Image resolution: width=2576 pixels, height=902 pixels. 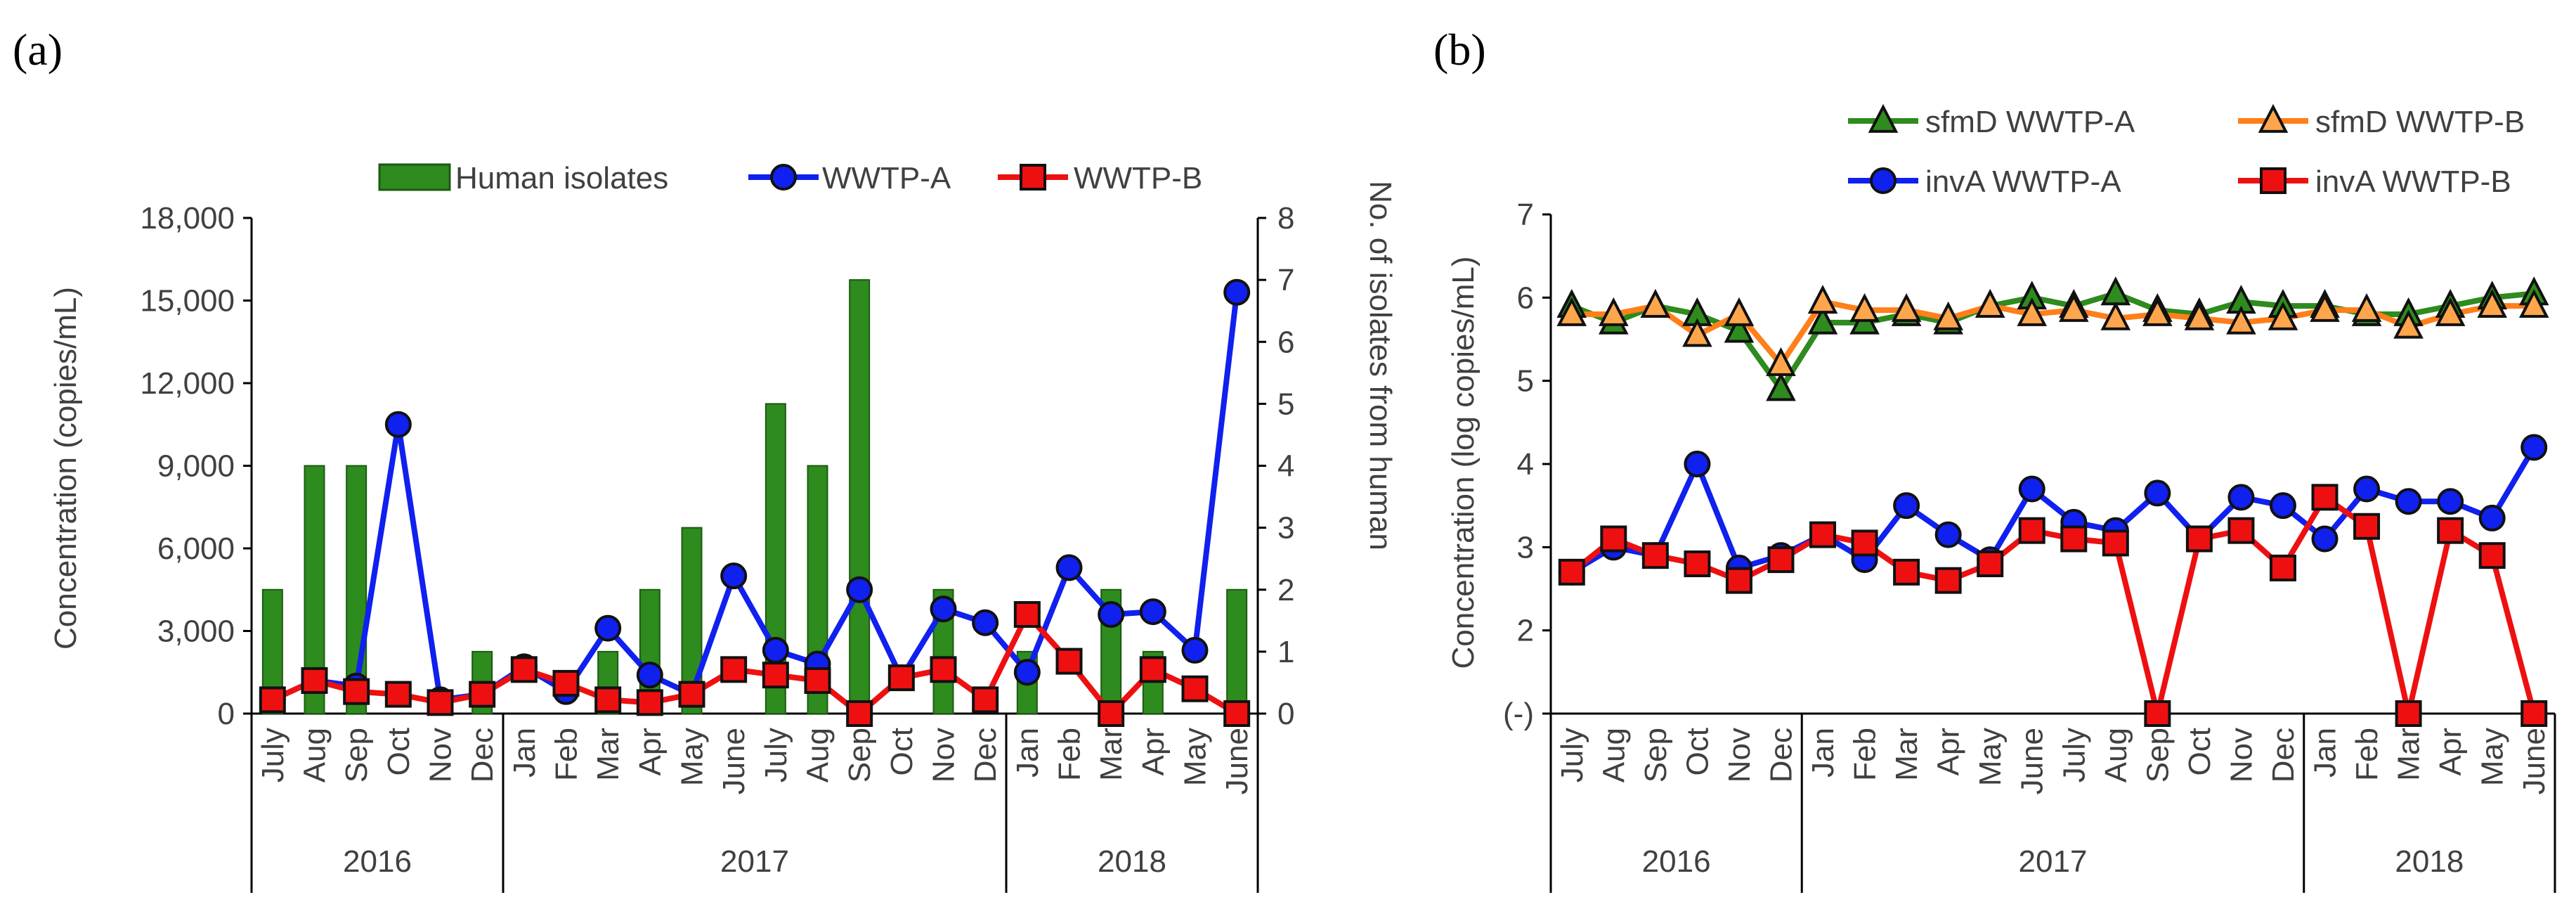 What do you see at coordinates (196, 548) in the screenshot?
I see `a-y-tick-label: 6,000` at bounding box center [196, 548].